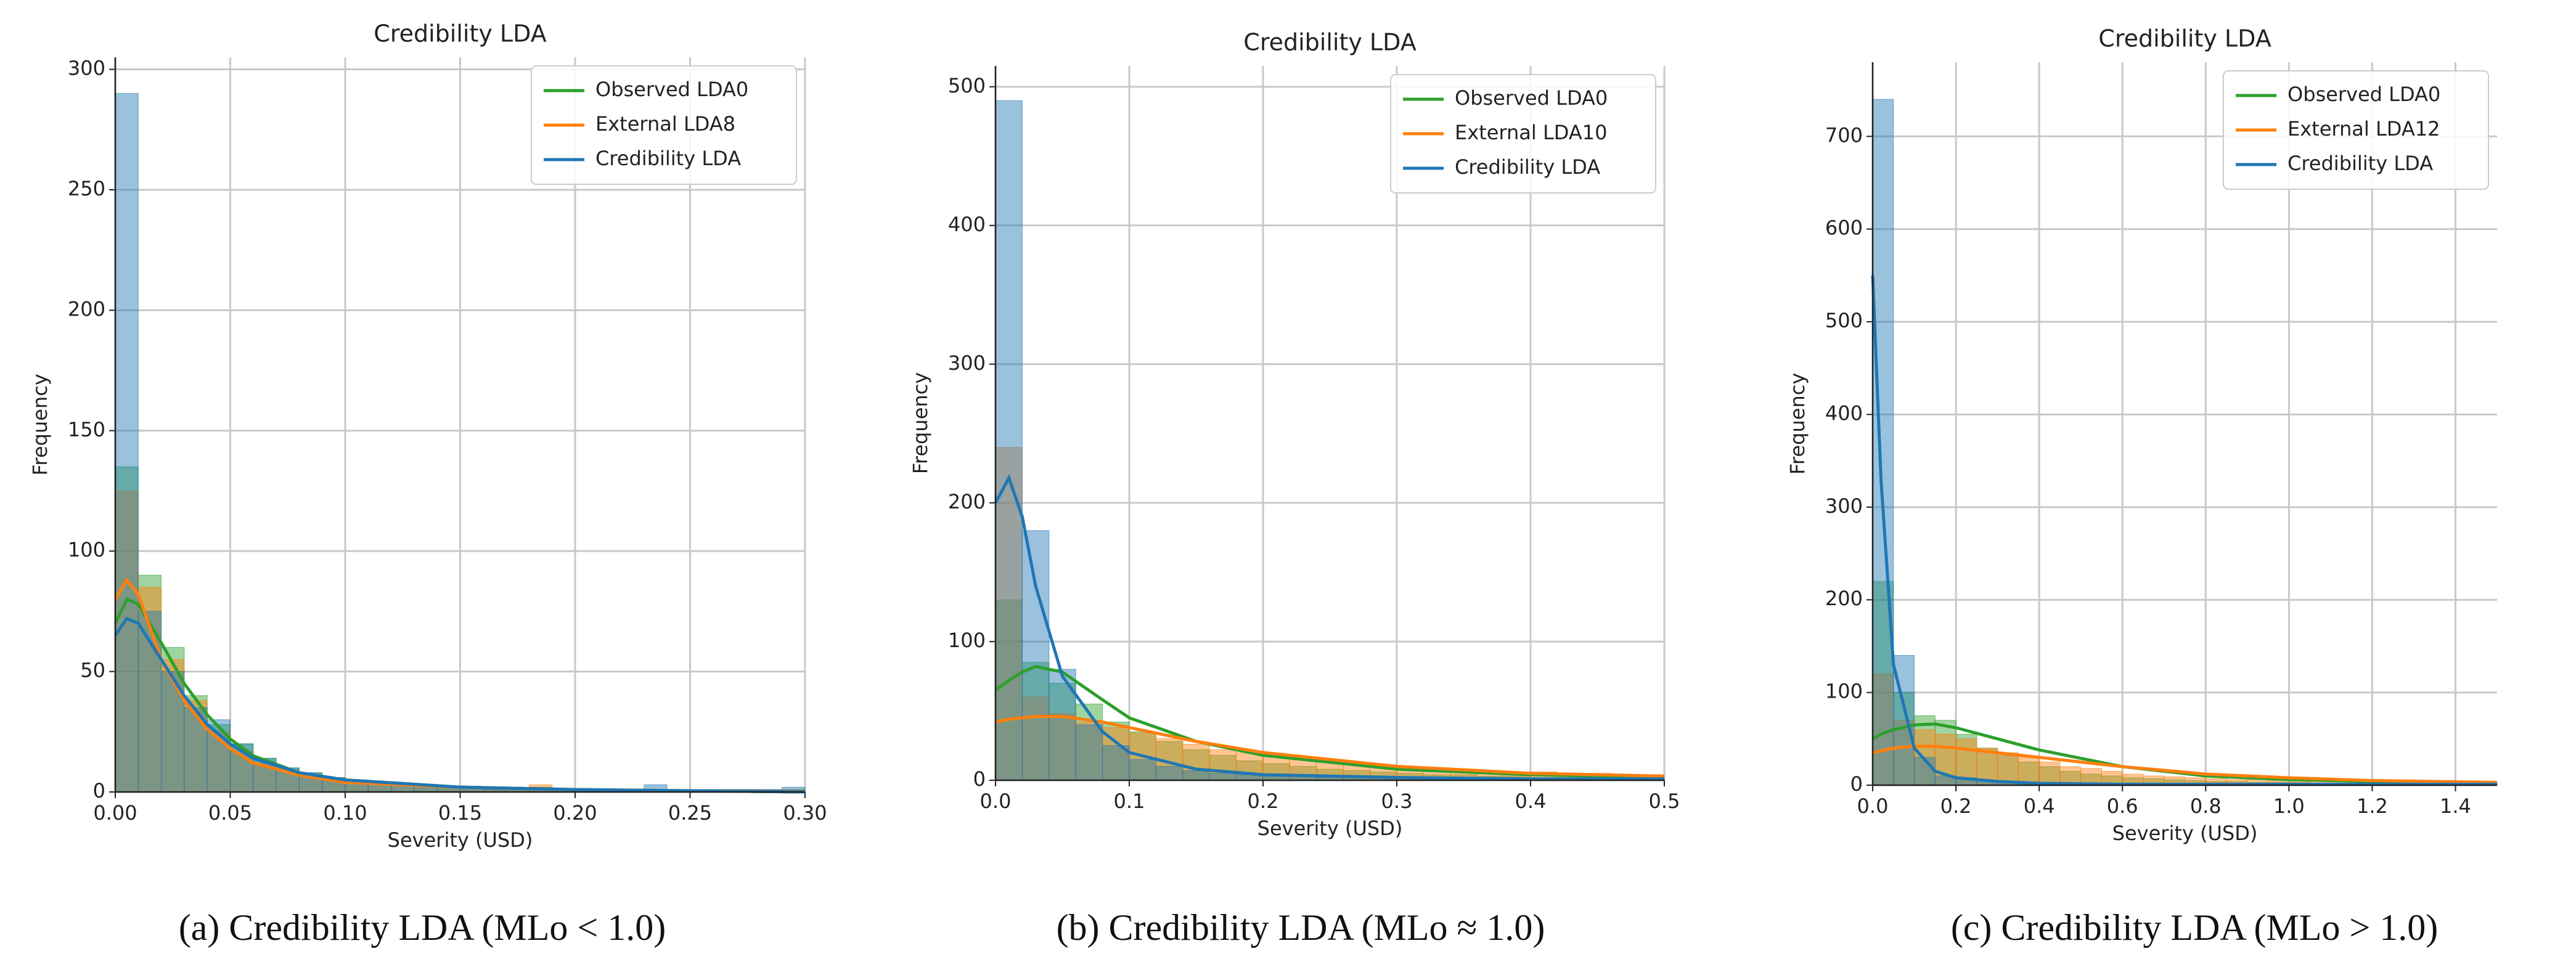 This screenshot has width=2576, height=975. What do you see at coordinates (2455, 806) in the screenshot?
I see `x-tick-label: 1.4` at bounding box center [2455, 806].